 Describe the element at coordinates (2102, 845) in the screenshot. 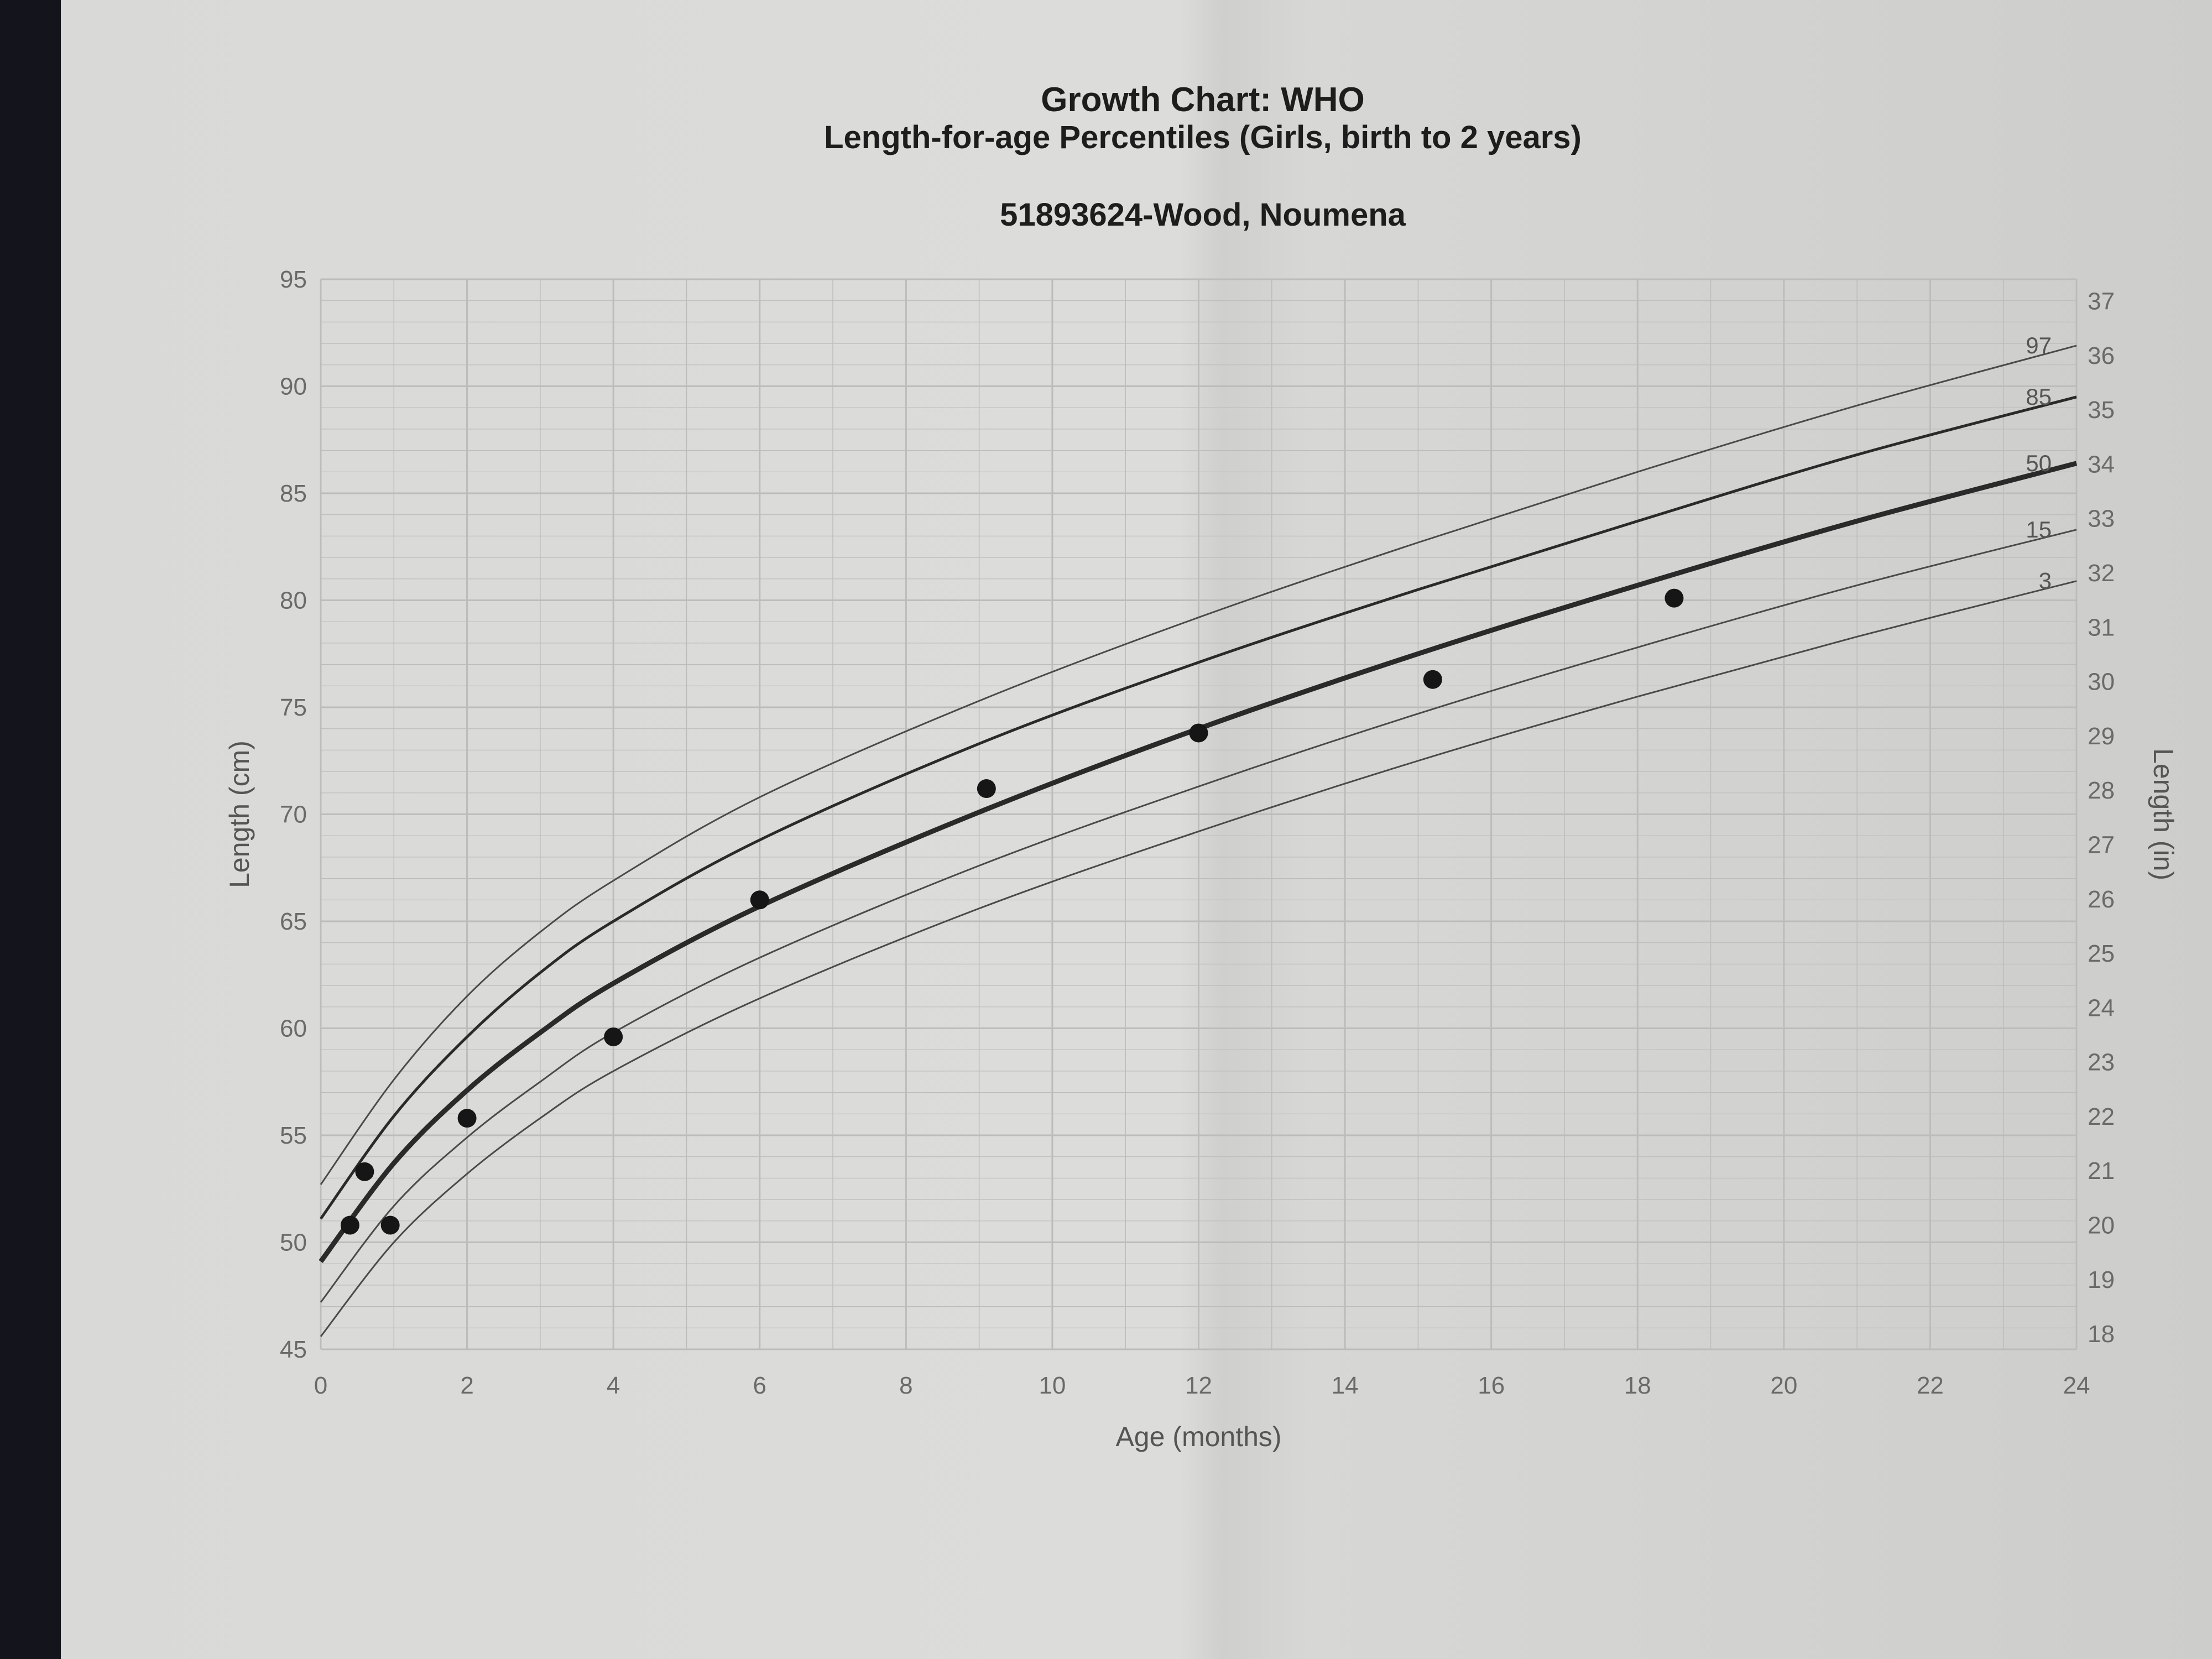

I see `y-right-tick-label: 27` at that location.